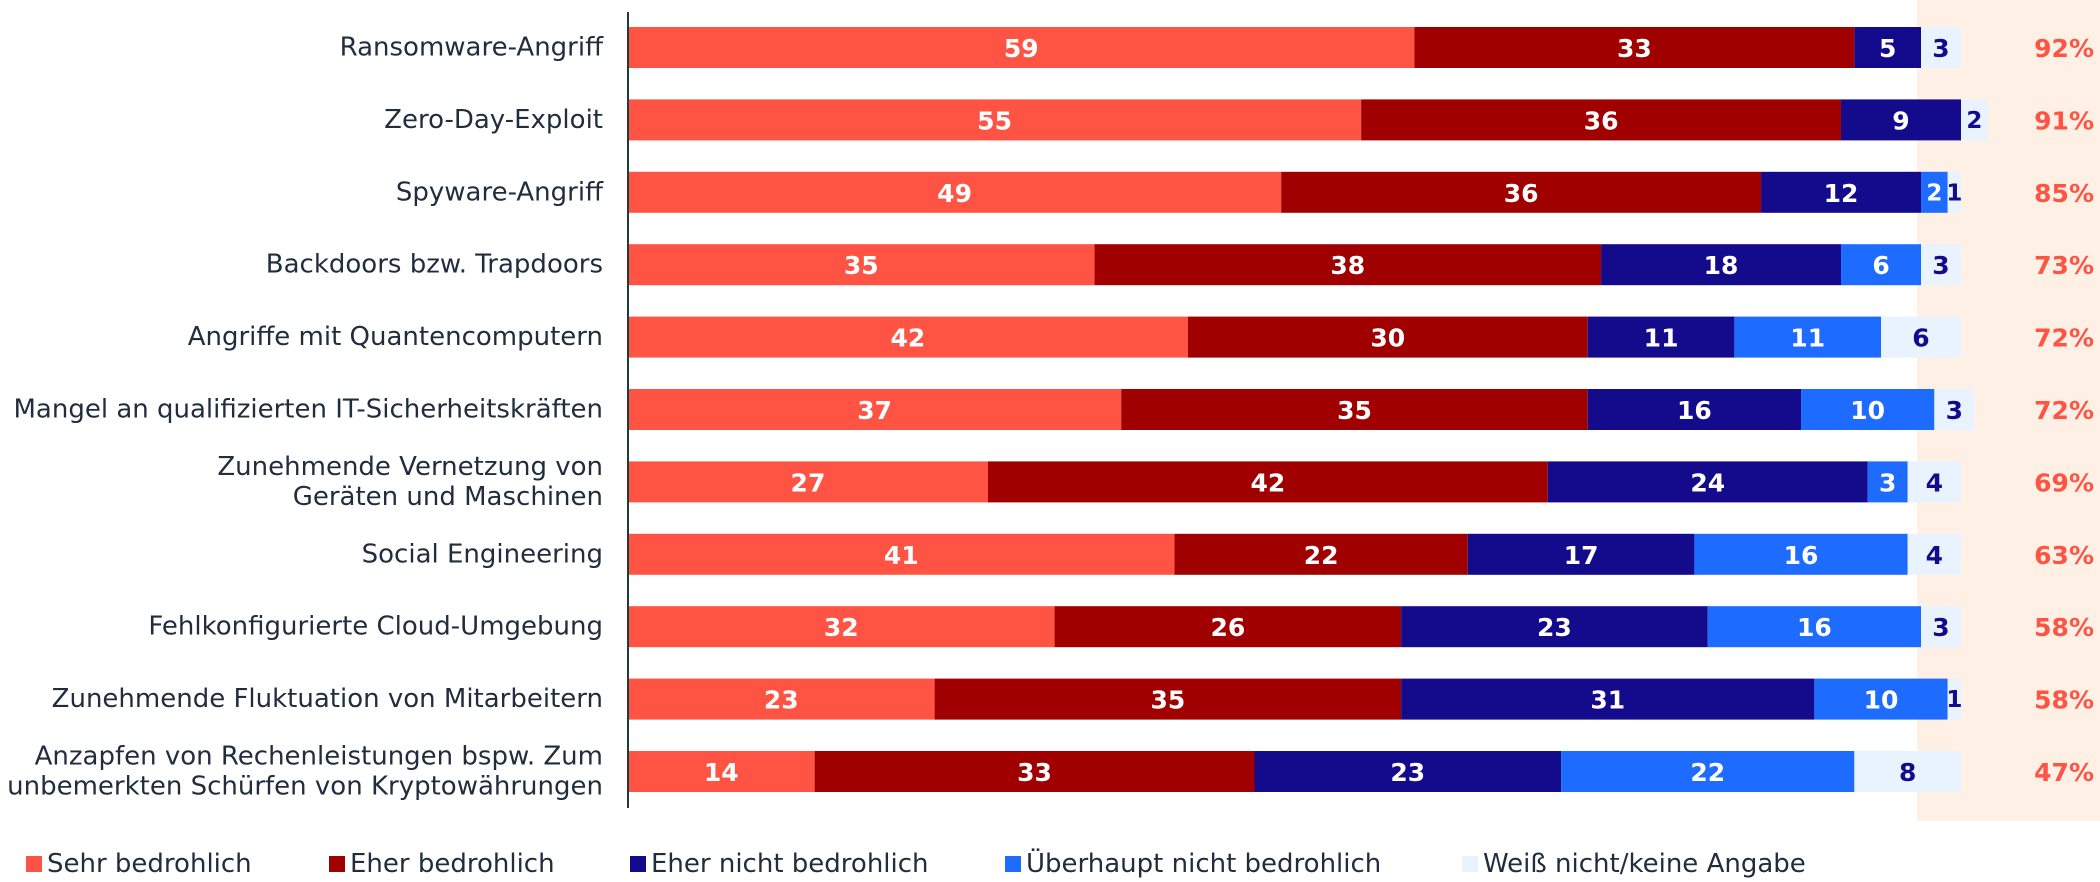 The height and width of the screenshot is (882, 2100). I want to click on bar-value-label: 1, so click(1954, 193).